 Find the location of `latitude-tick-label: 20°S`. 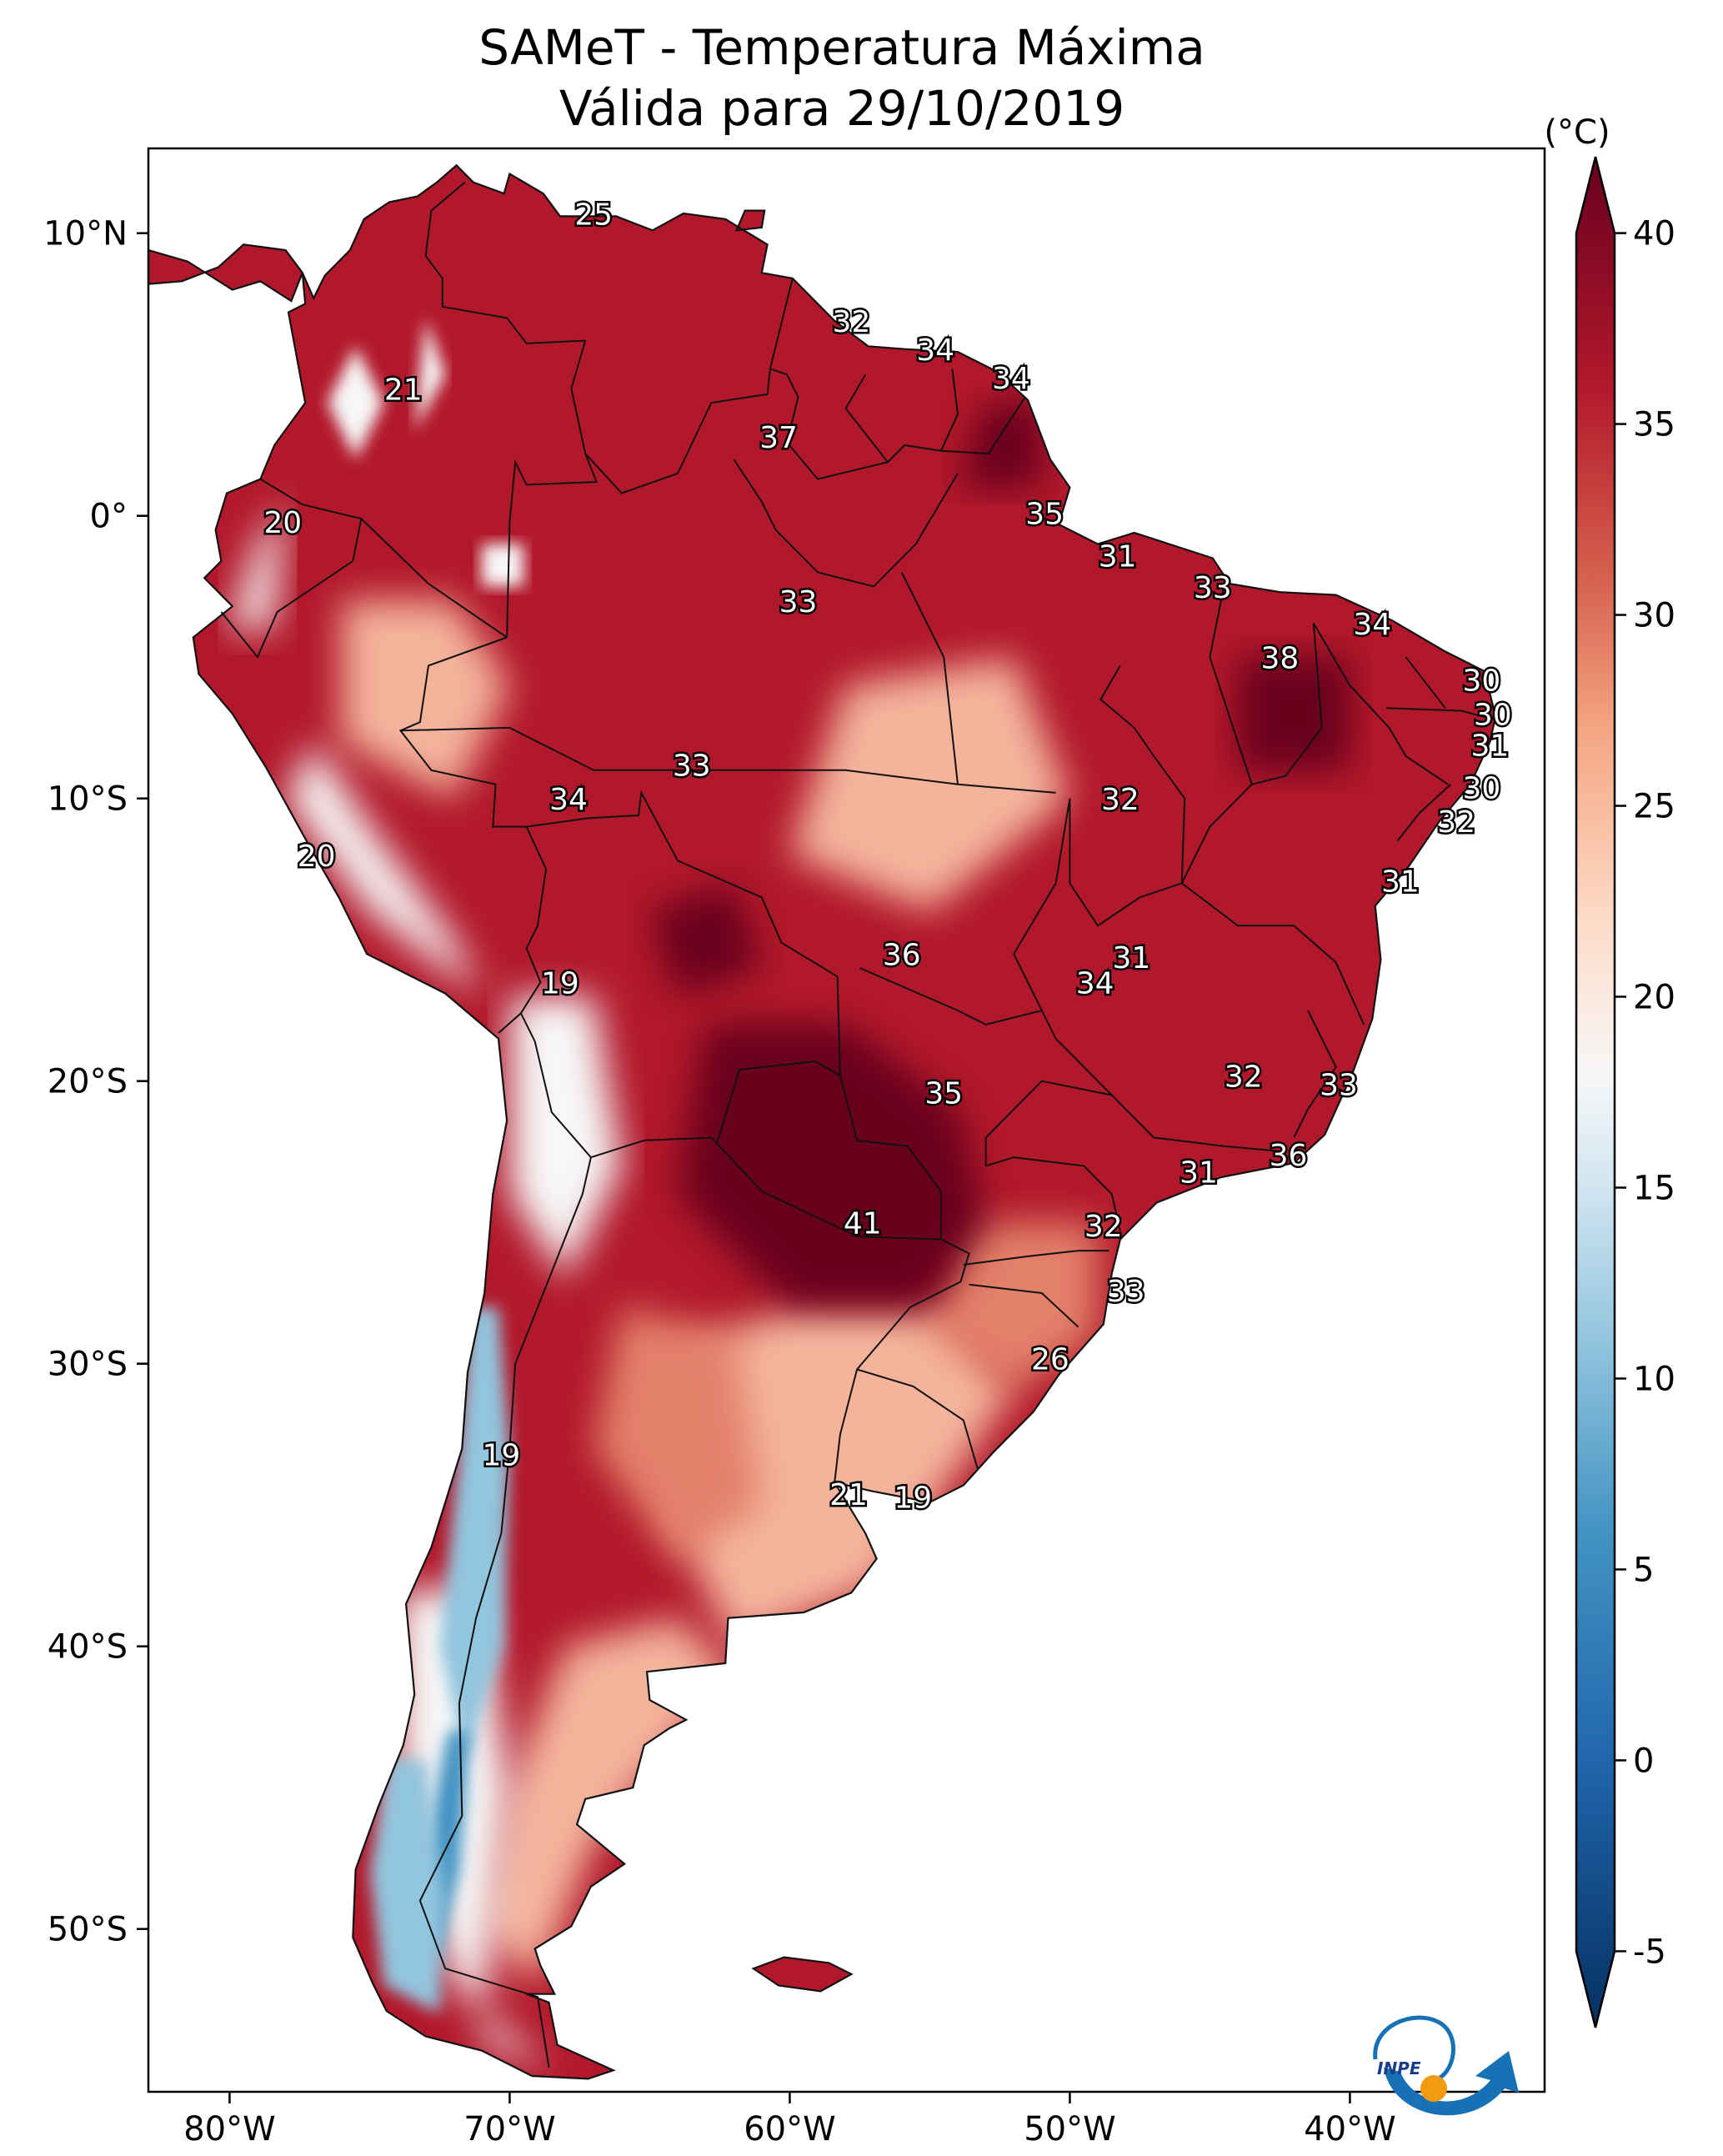

latitude-tick-label: 20°S is located at coordinates (88, 1082).